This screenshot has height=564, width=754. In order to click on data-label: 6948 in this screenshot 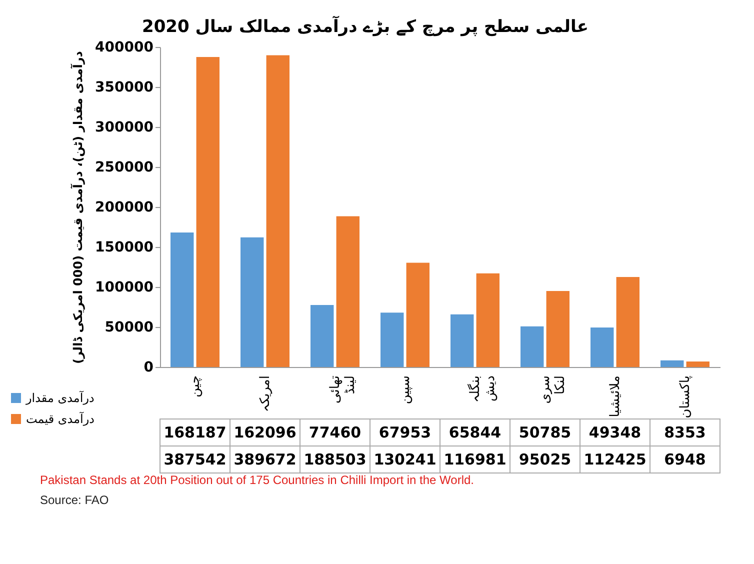, I will do `click(685, 459)`.